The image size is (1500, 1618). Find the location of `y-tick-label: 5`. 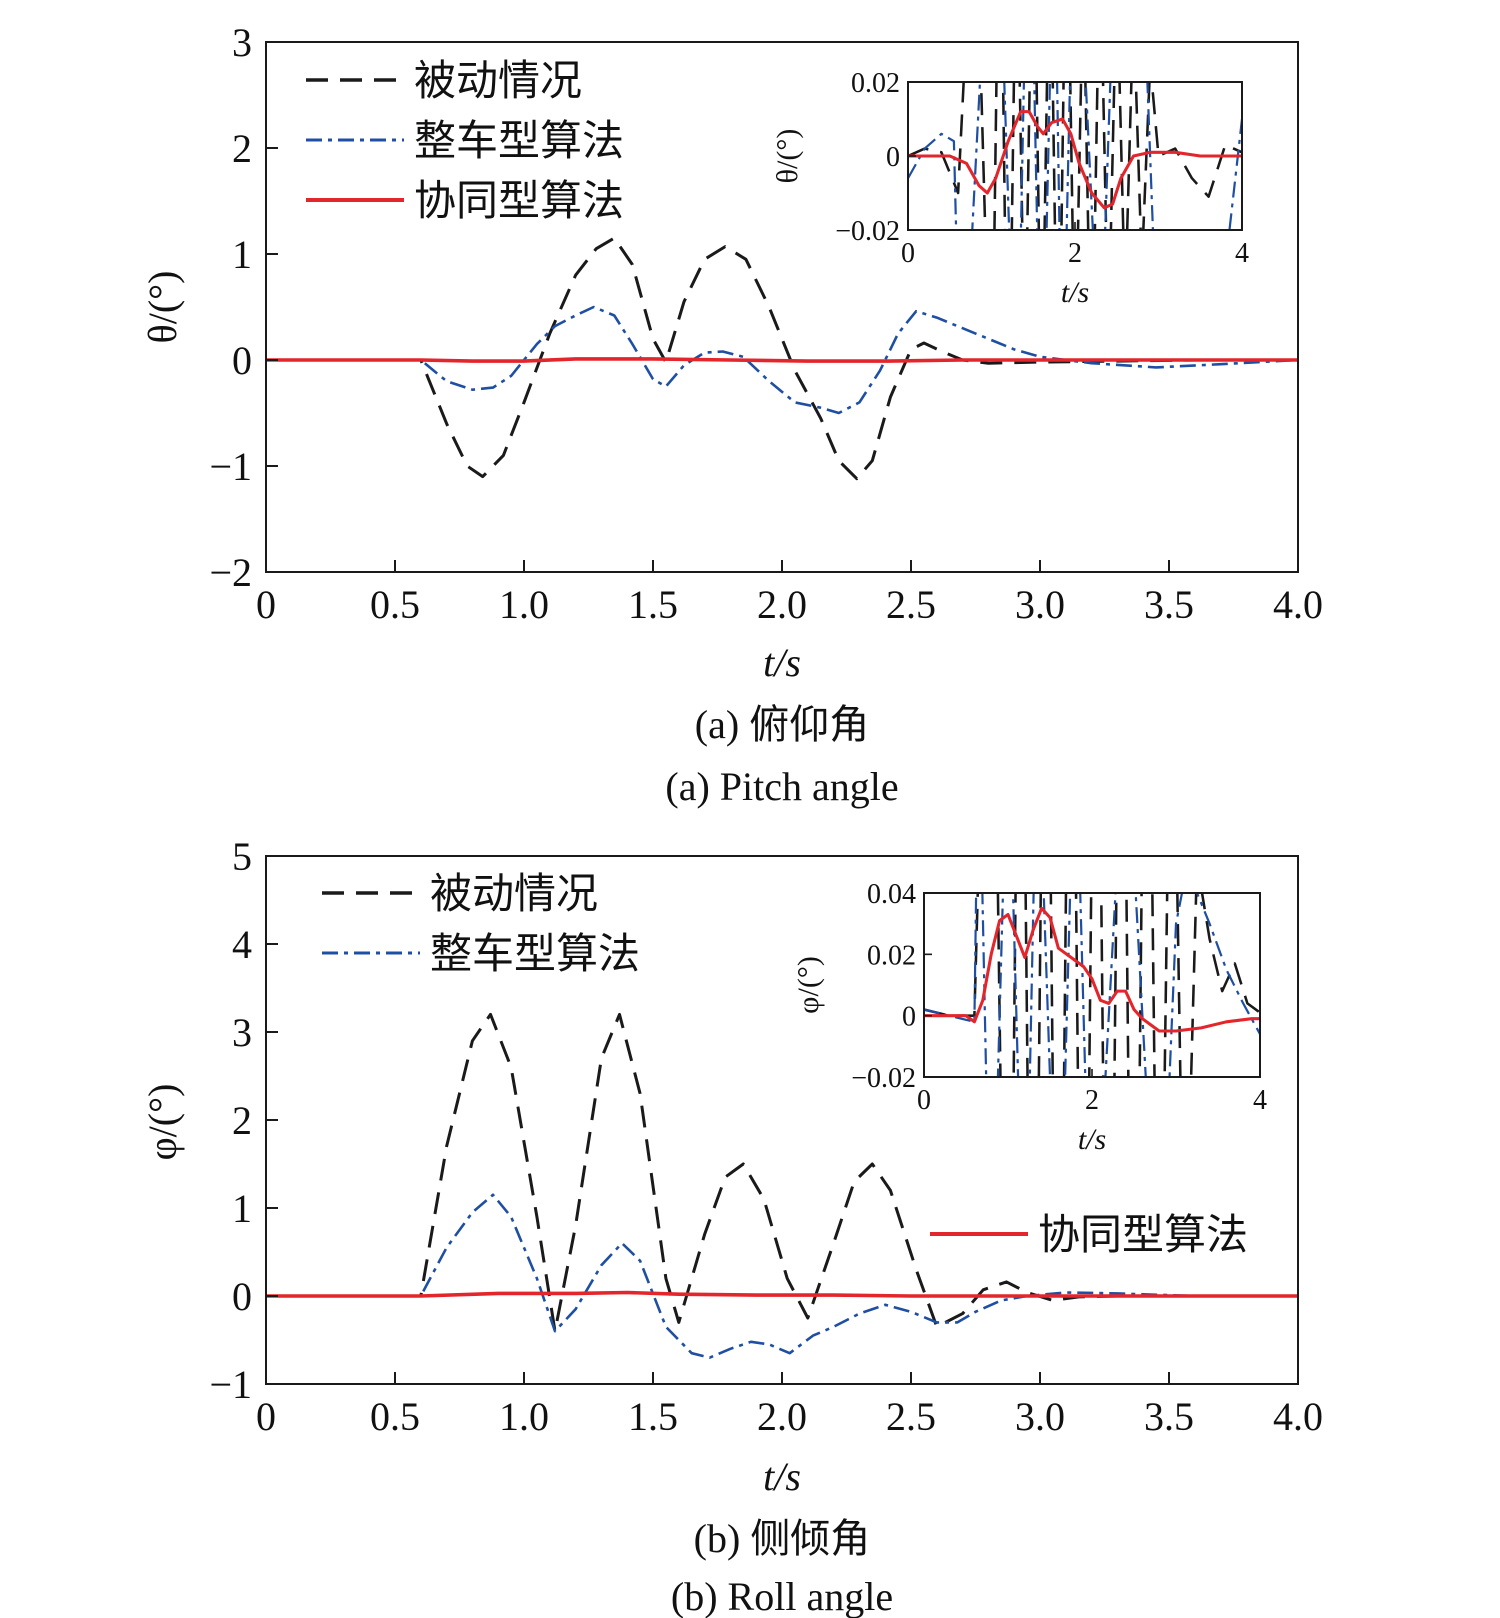

y-tick-label: 5 is located at coordinates (242, 856).